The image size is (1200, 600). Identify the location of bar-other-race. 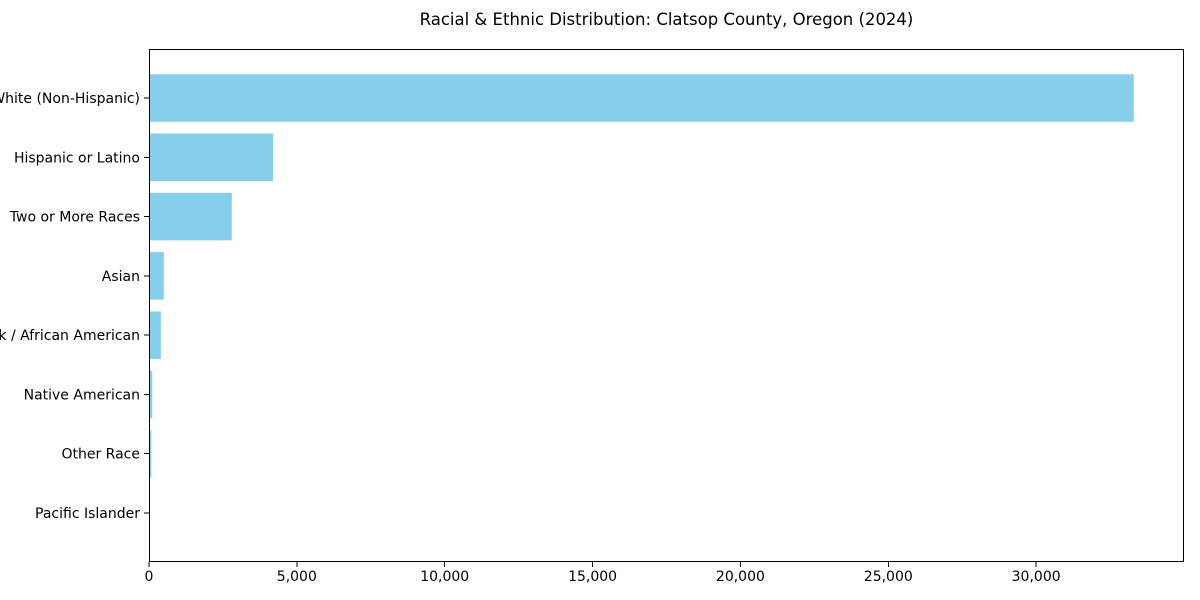
(150, 453).